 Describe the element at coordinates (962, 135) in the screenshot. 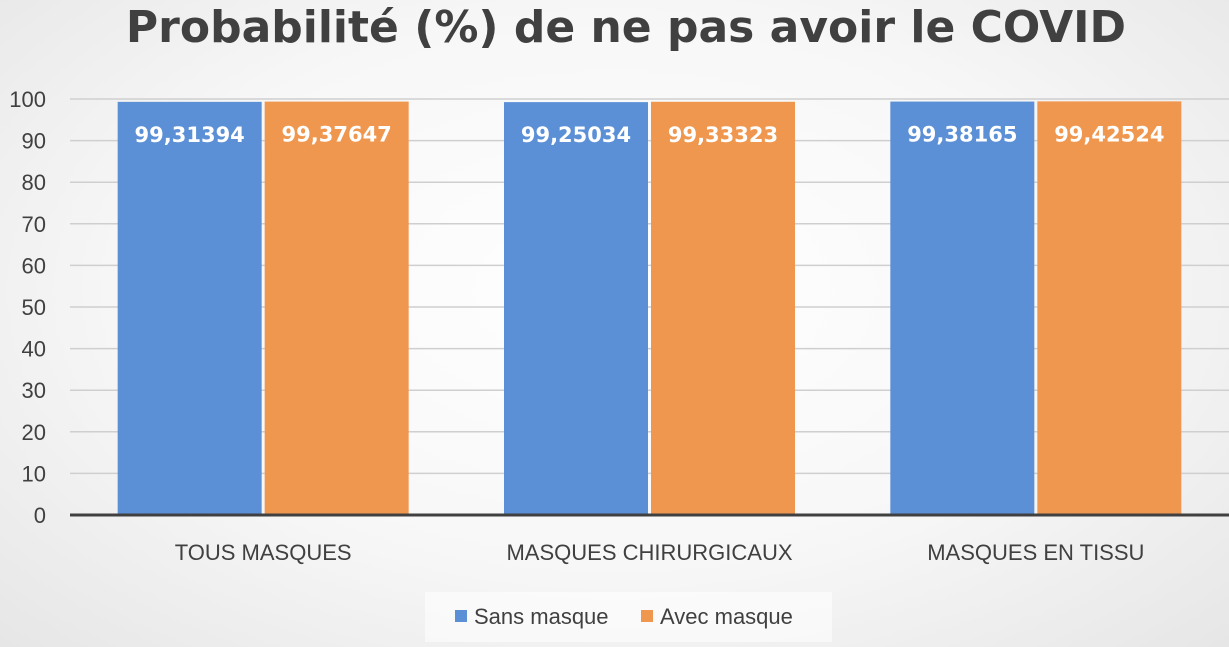

I see `data-label: 99,38165` at that location.